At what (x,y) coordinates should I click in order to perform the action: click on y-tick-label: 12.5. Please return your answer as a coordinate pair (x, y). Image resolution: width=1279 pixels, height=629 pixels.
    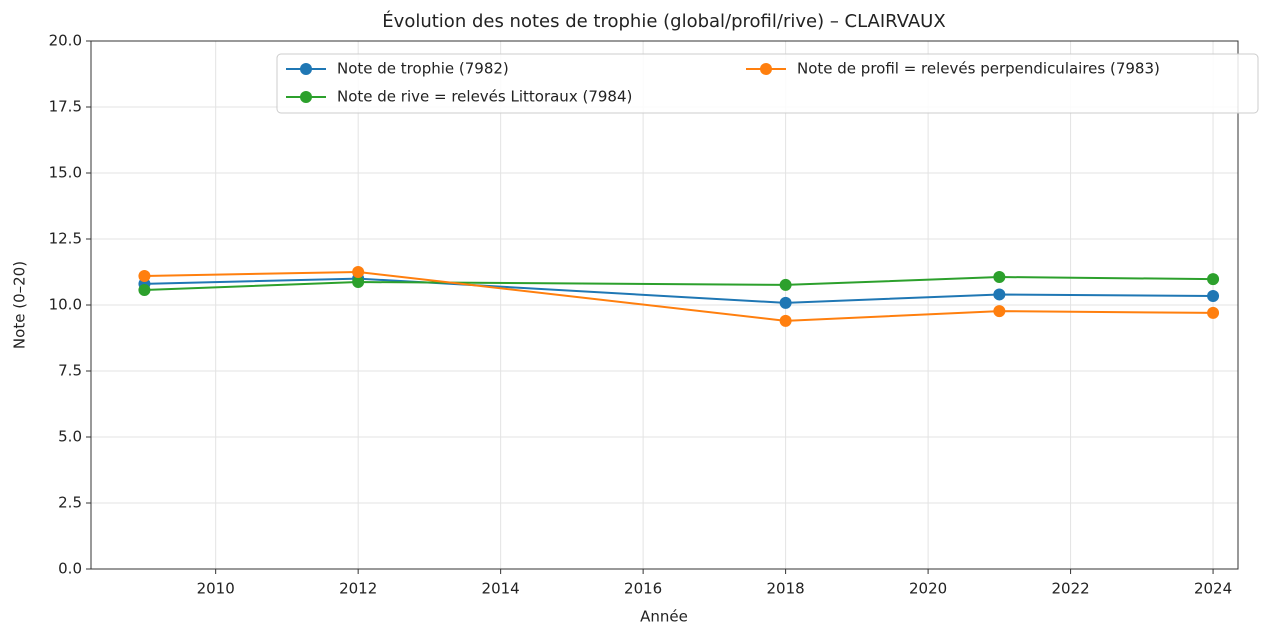
    Looking at the image, I should click on (65, 239).